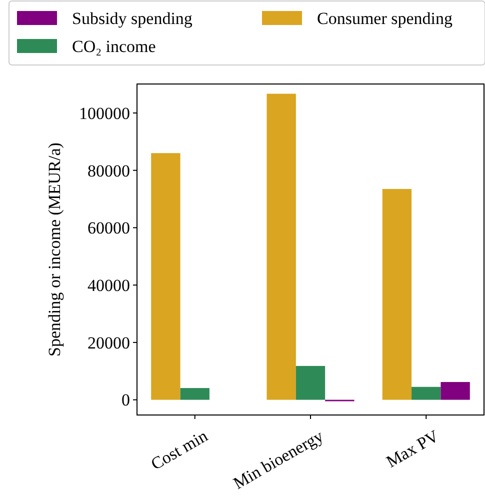 The image size is (485, 499). What do you see at coordinates (413, 449) in the screenshot?
I see `x-tick-label: Max PV` at bounding box center [413, 449].